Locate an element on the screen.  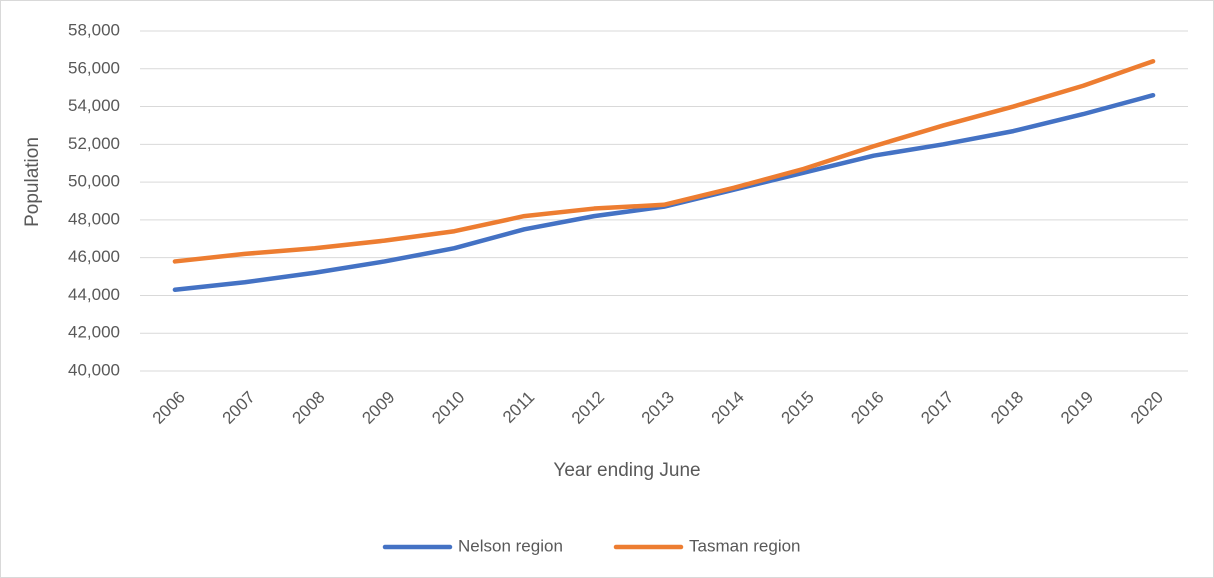
y-tick-label: 58,000 is located at coordinates (94, 29).